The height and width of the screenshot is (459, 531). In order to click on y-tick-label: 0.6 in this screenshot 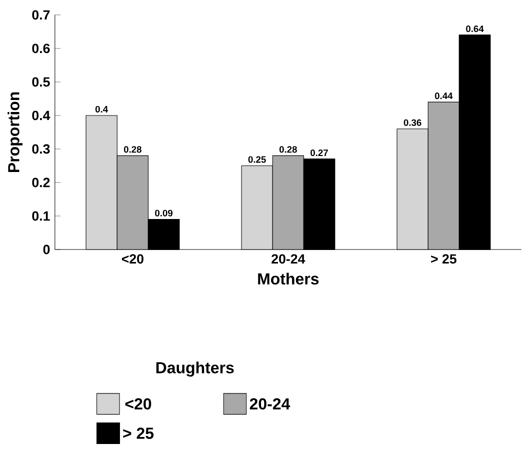, I will do `click(41, 49)`.